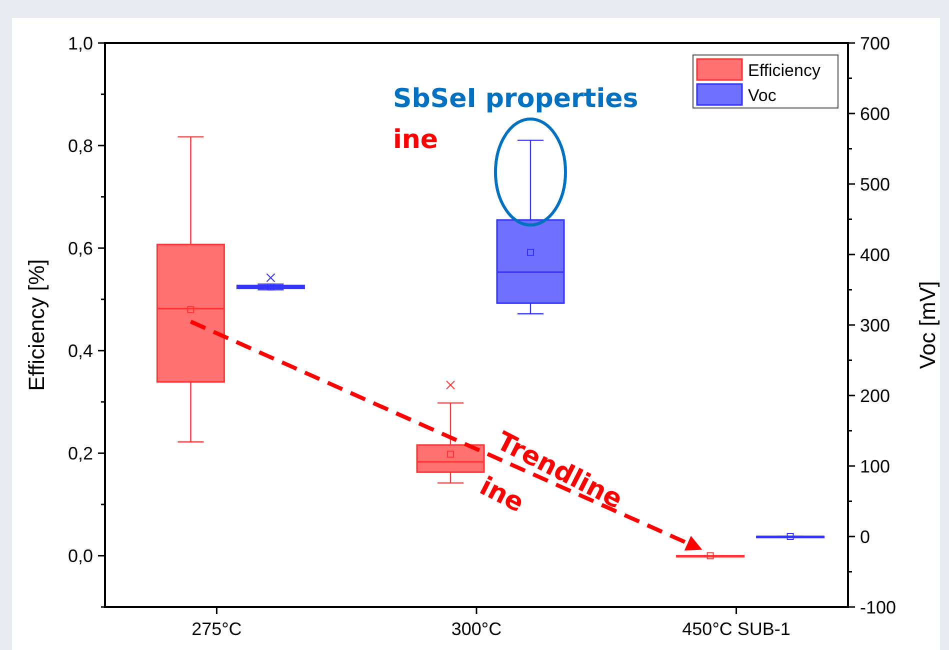 The height and width of the screenshot is (650, 949). Describe the element at coordinates (415, 140) in the screenshot. I see `annotation: ine` at that location.